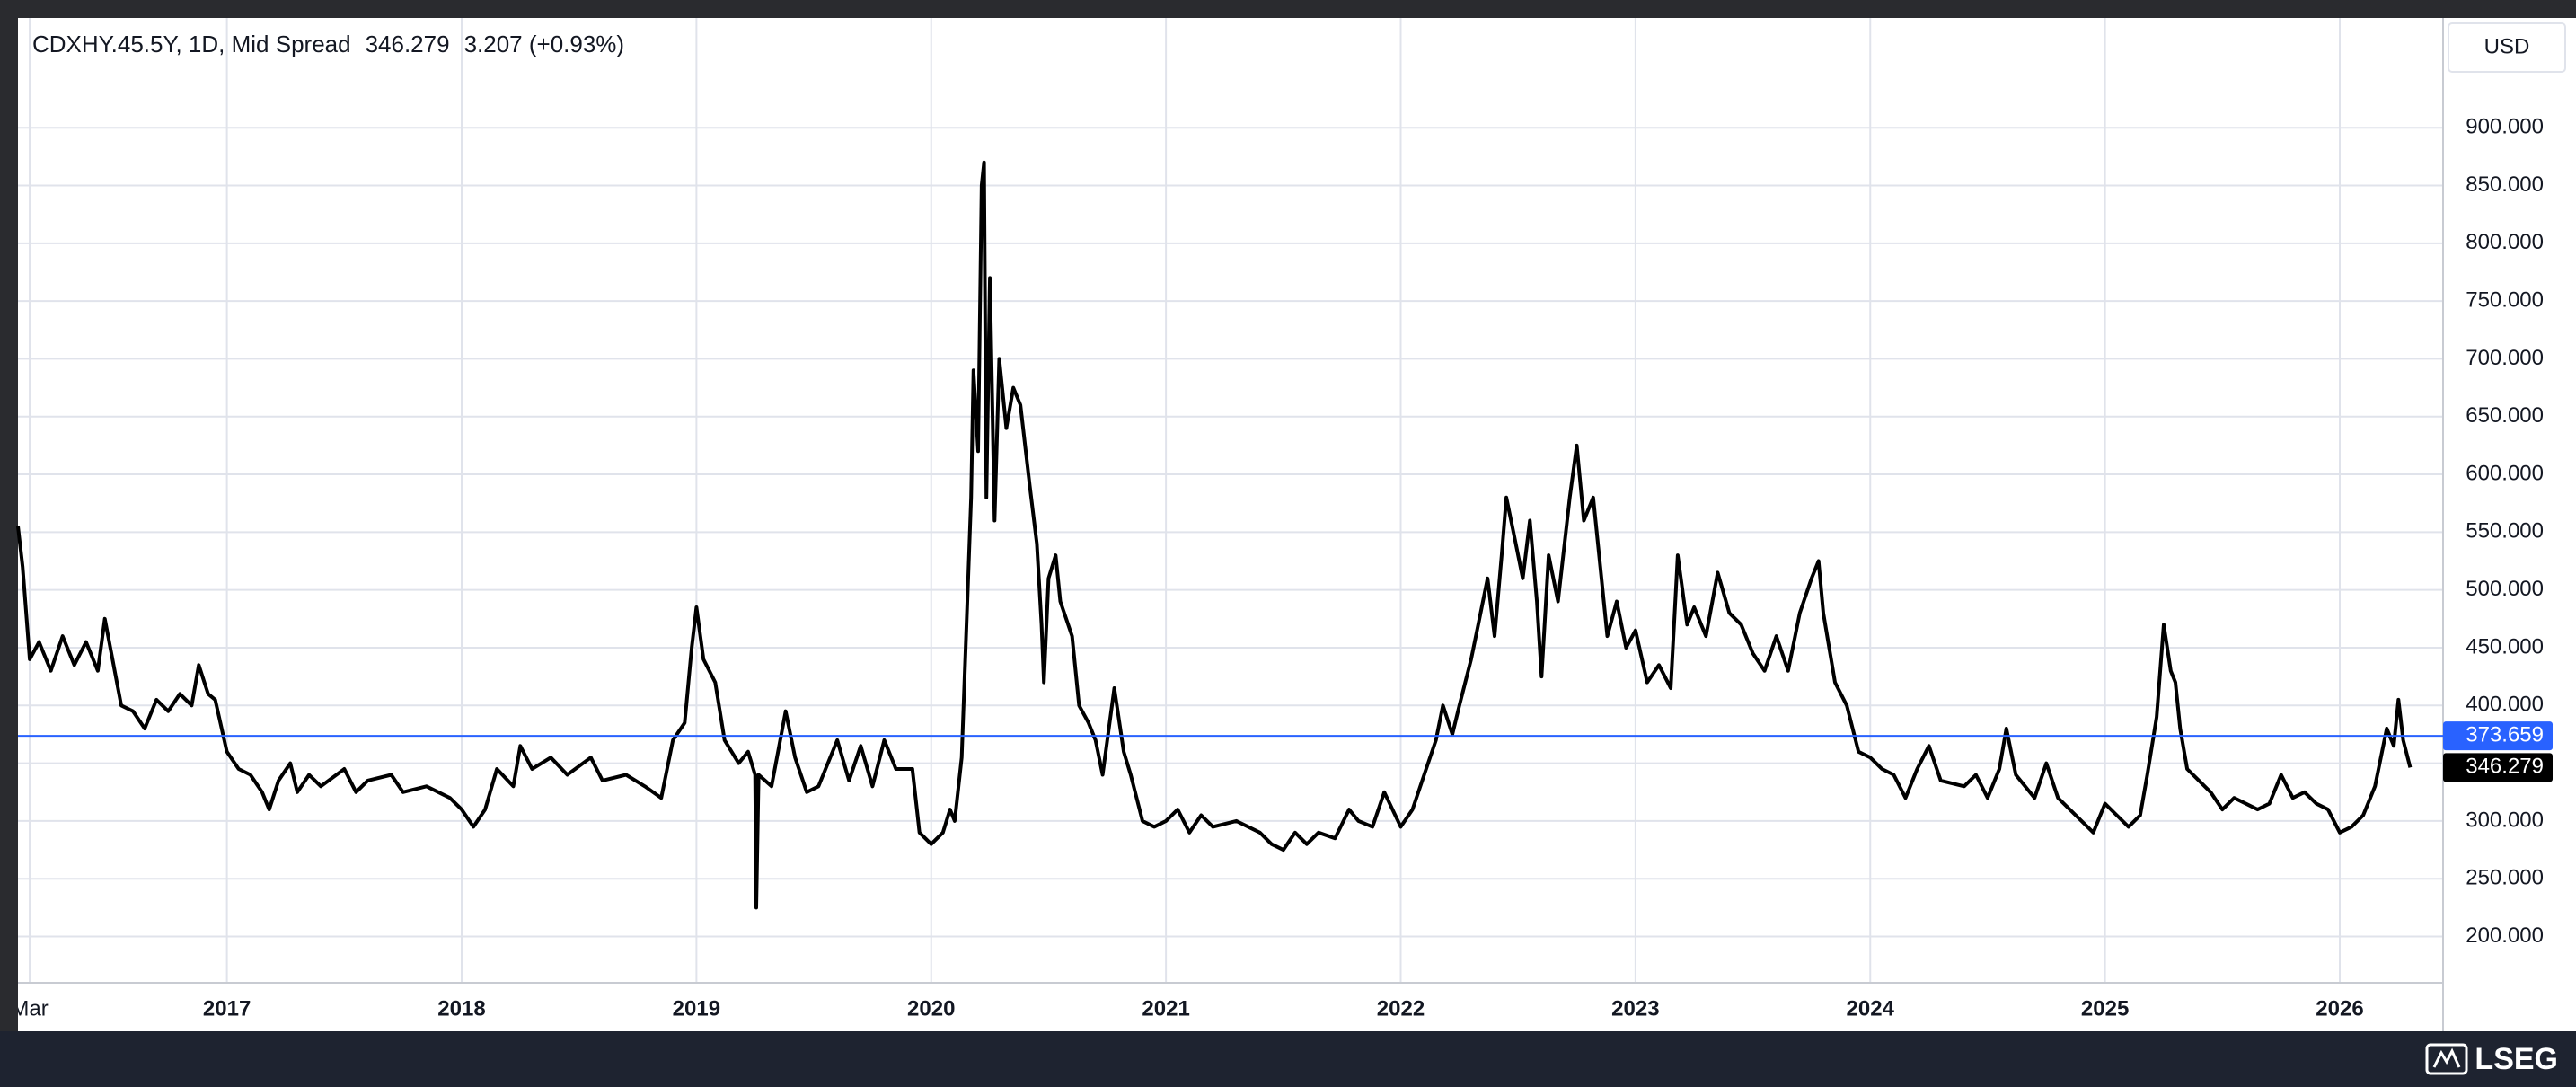 This screenshot has width=2576, height=1087. Describe the element at coordinates (1401, 1008) in the screenshot. I see `x-tick-label: 2022` at that location.